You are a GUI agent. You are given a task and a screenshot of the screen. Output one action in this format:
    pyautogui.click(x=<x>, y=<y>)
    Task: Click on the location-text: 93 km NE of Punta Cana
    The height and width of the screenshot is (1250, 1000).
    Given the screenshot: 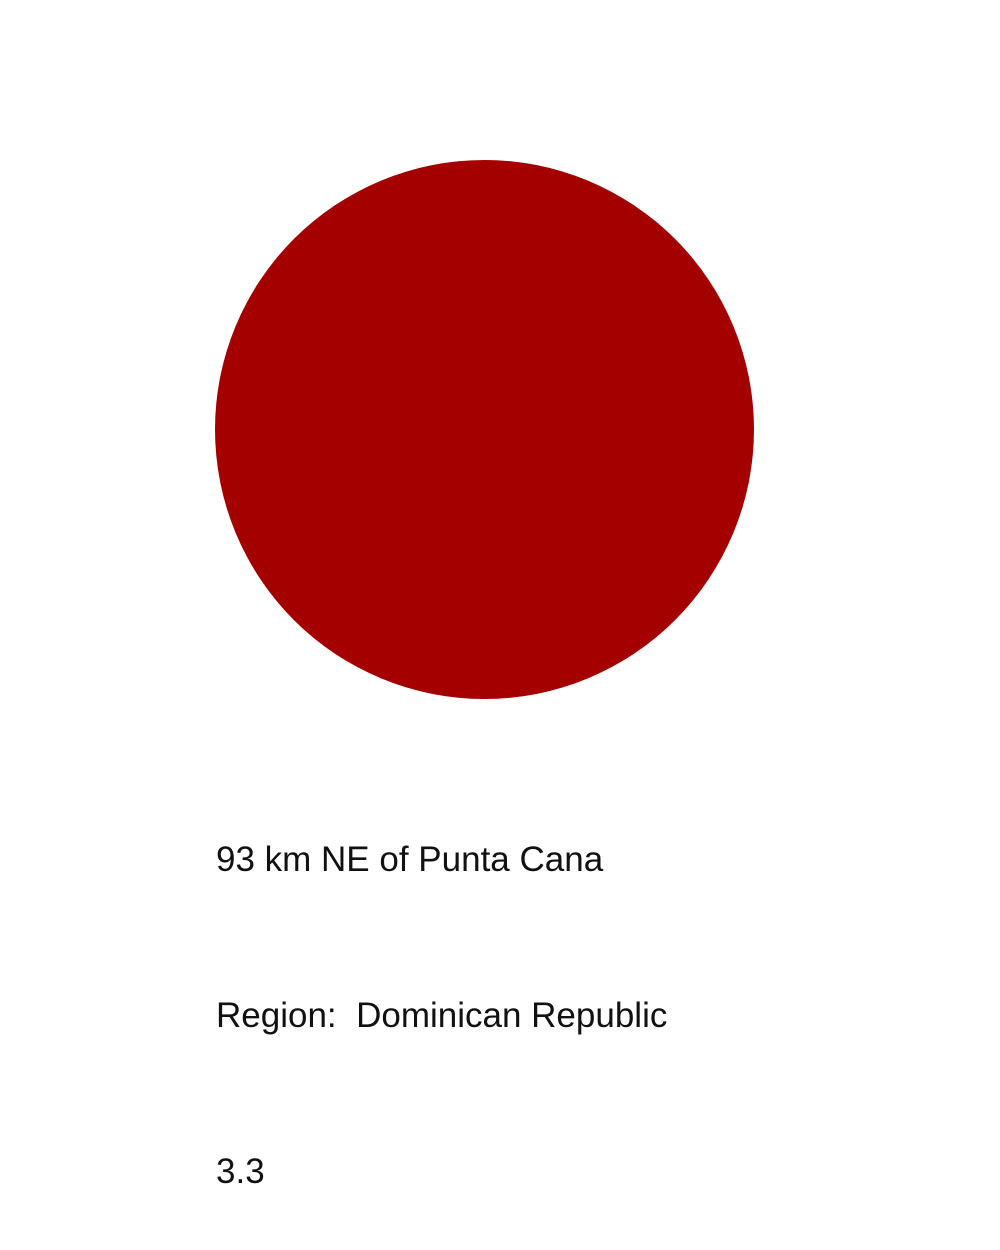 What is the action you would take?
    pyautogui.click(x=410, y=859)
    